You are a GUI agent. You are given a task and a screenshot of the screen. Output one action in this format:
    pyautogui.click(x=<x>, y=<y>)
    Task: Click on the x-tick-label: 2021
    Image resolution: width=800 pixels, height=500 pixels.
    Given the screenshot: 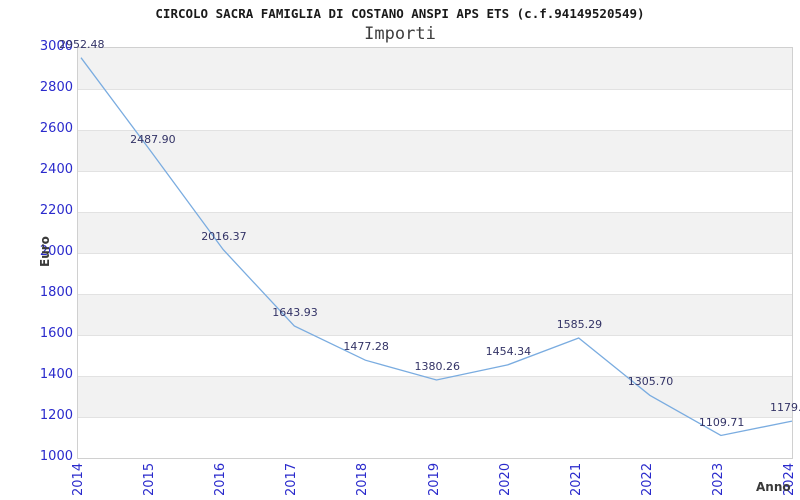 What is the action you would take?
    pyautogui.click(x=576, y=479)
    